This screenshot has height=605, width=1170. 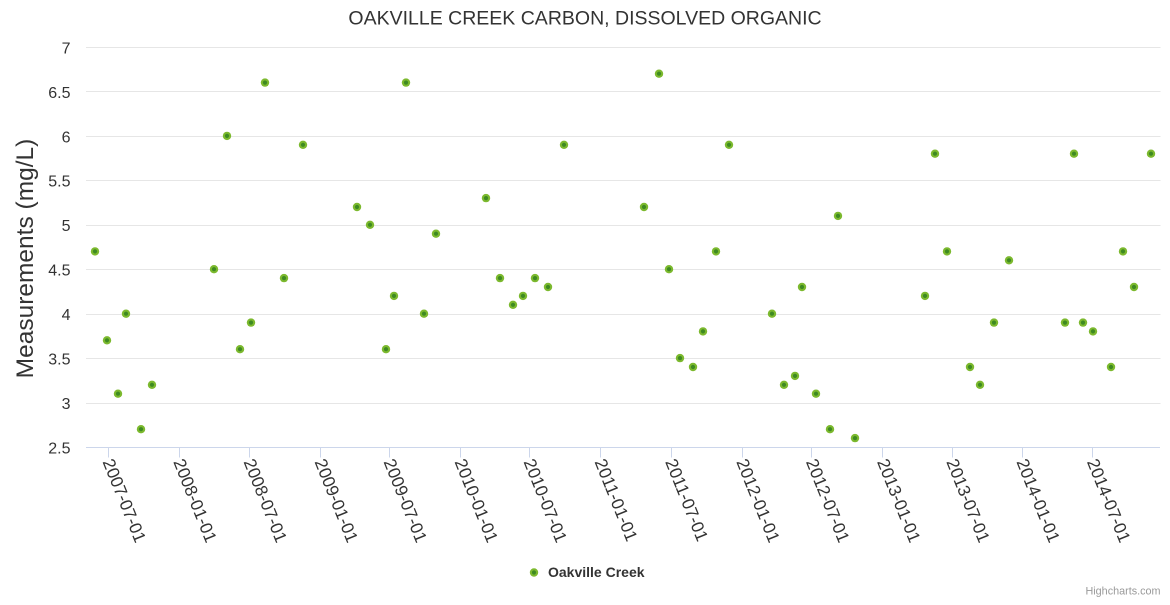 What do you see at coordinates (66, 404) in the screenshot?
I see `svg-text: 3` at bounding box center [66, 404].